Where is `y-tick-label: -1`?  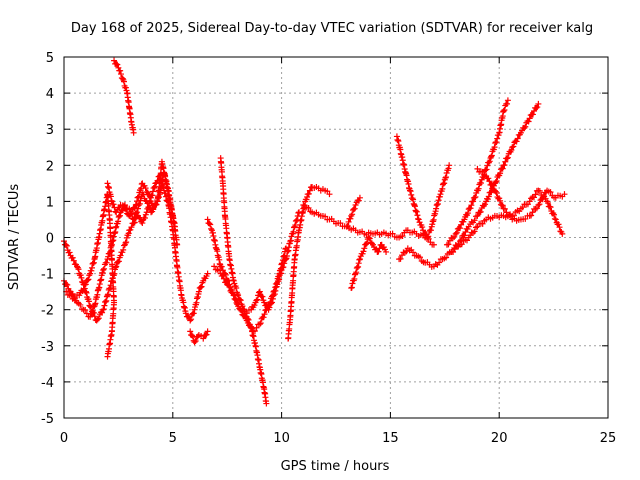 y-tick-label: -1 is located at coordinates (47, 275).